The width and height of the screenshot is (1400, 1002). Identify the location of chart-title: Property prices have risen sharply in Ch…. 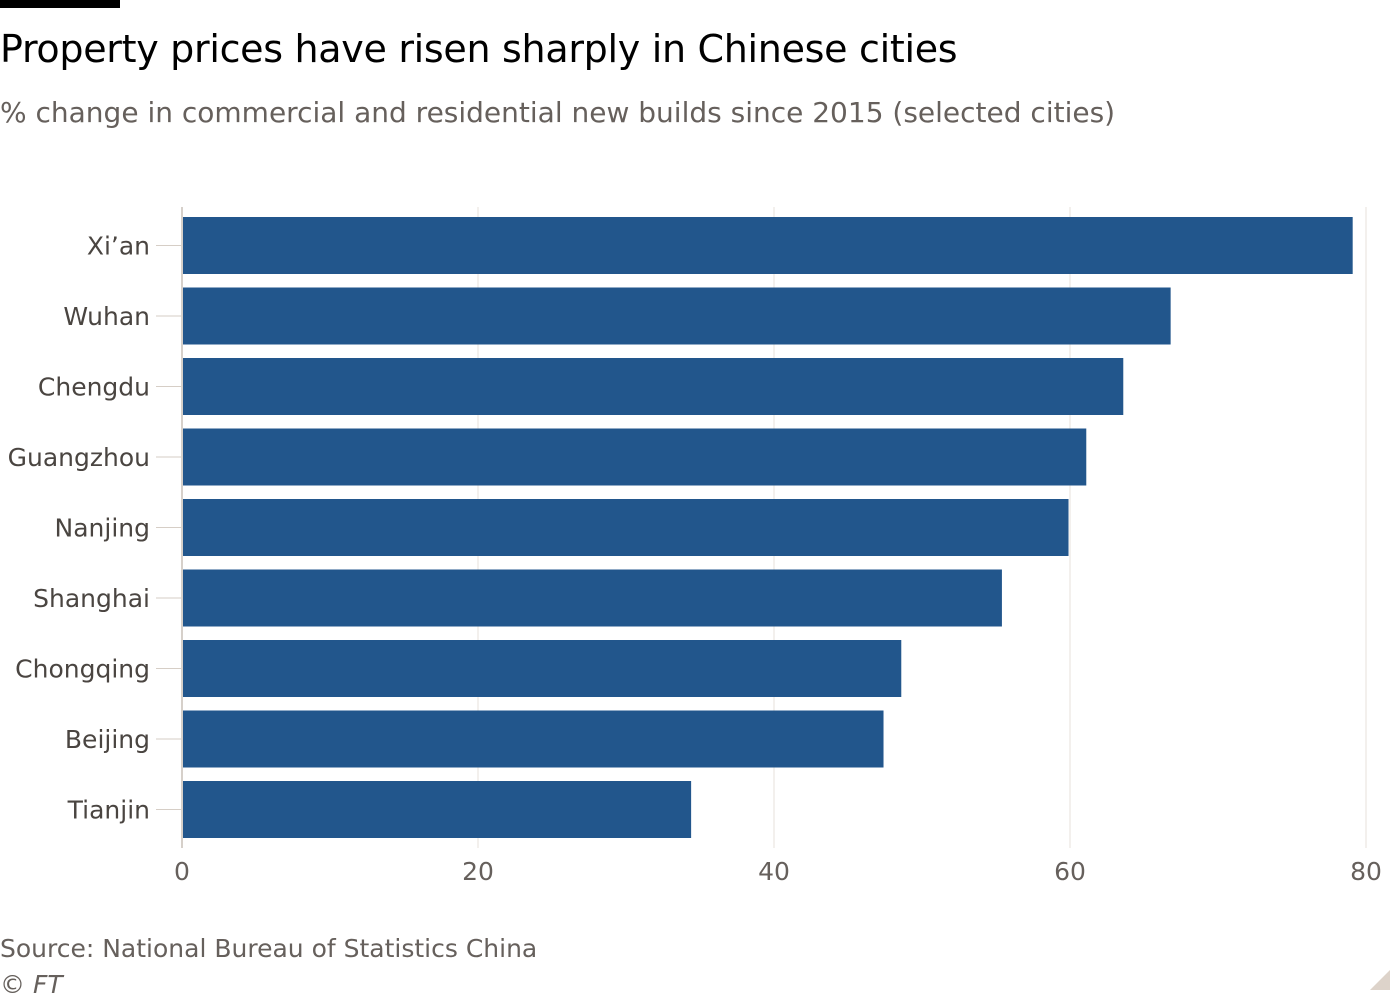
(479, 49).